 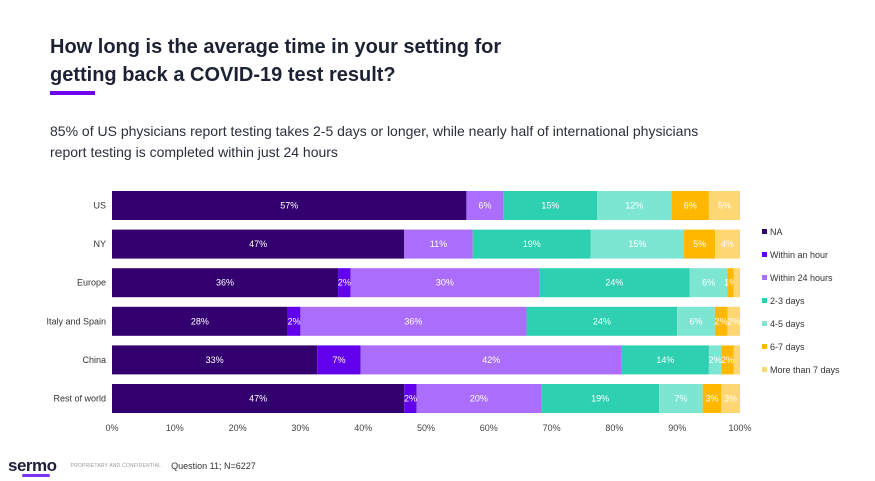 I want to click on legend-item: Within 24 hours, so click(x=801, y=277).